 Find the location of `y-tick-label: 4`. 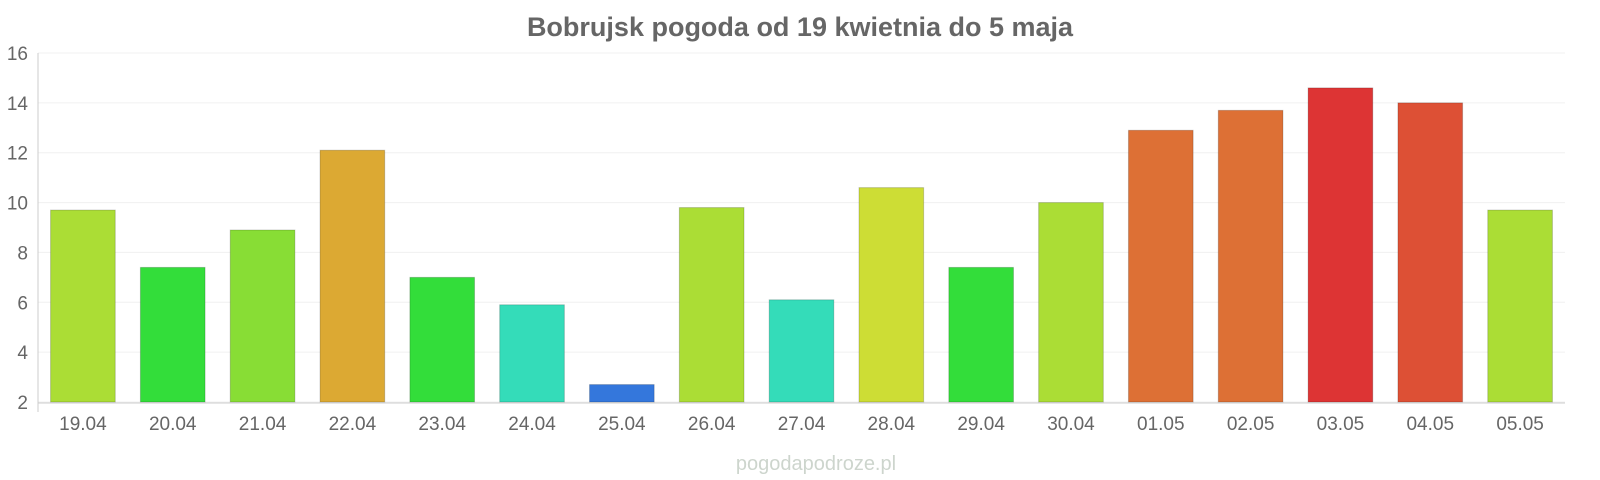

y-tick-label: 4 is located at coordinates (22, 353).